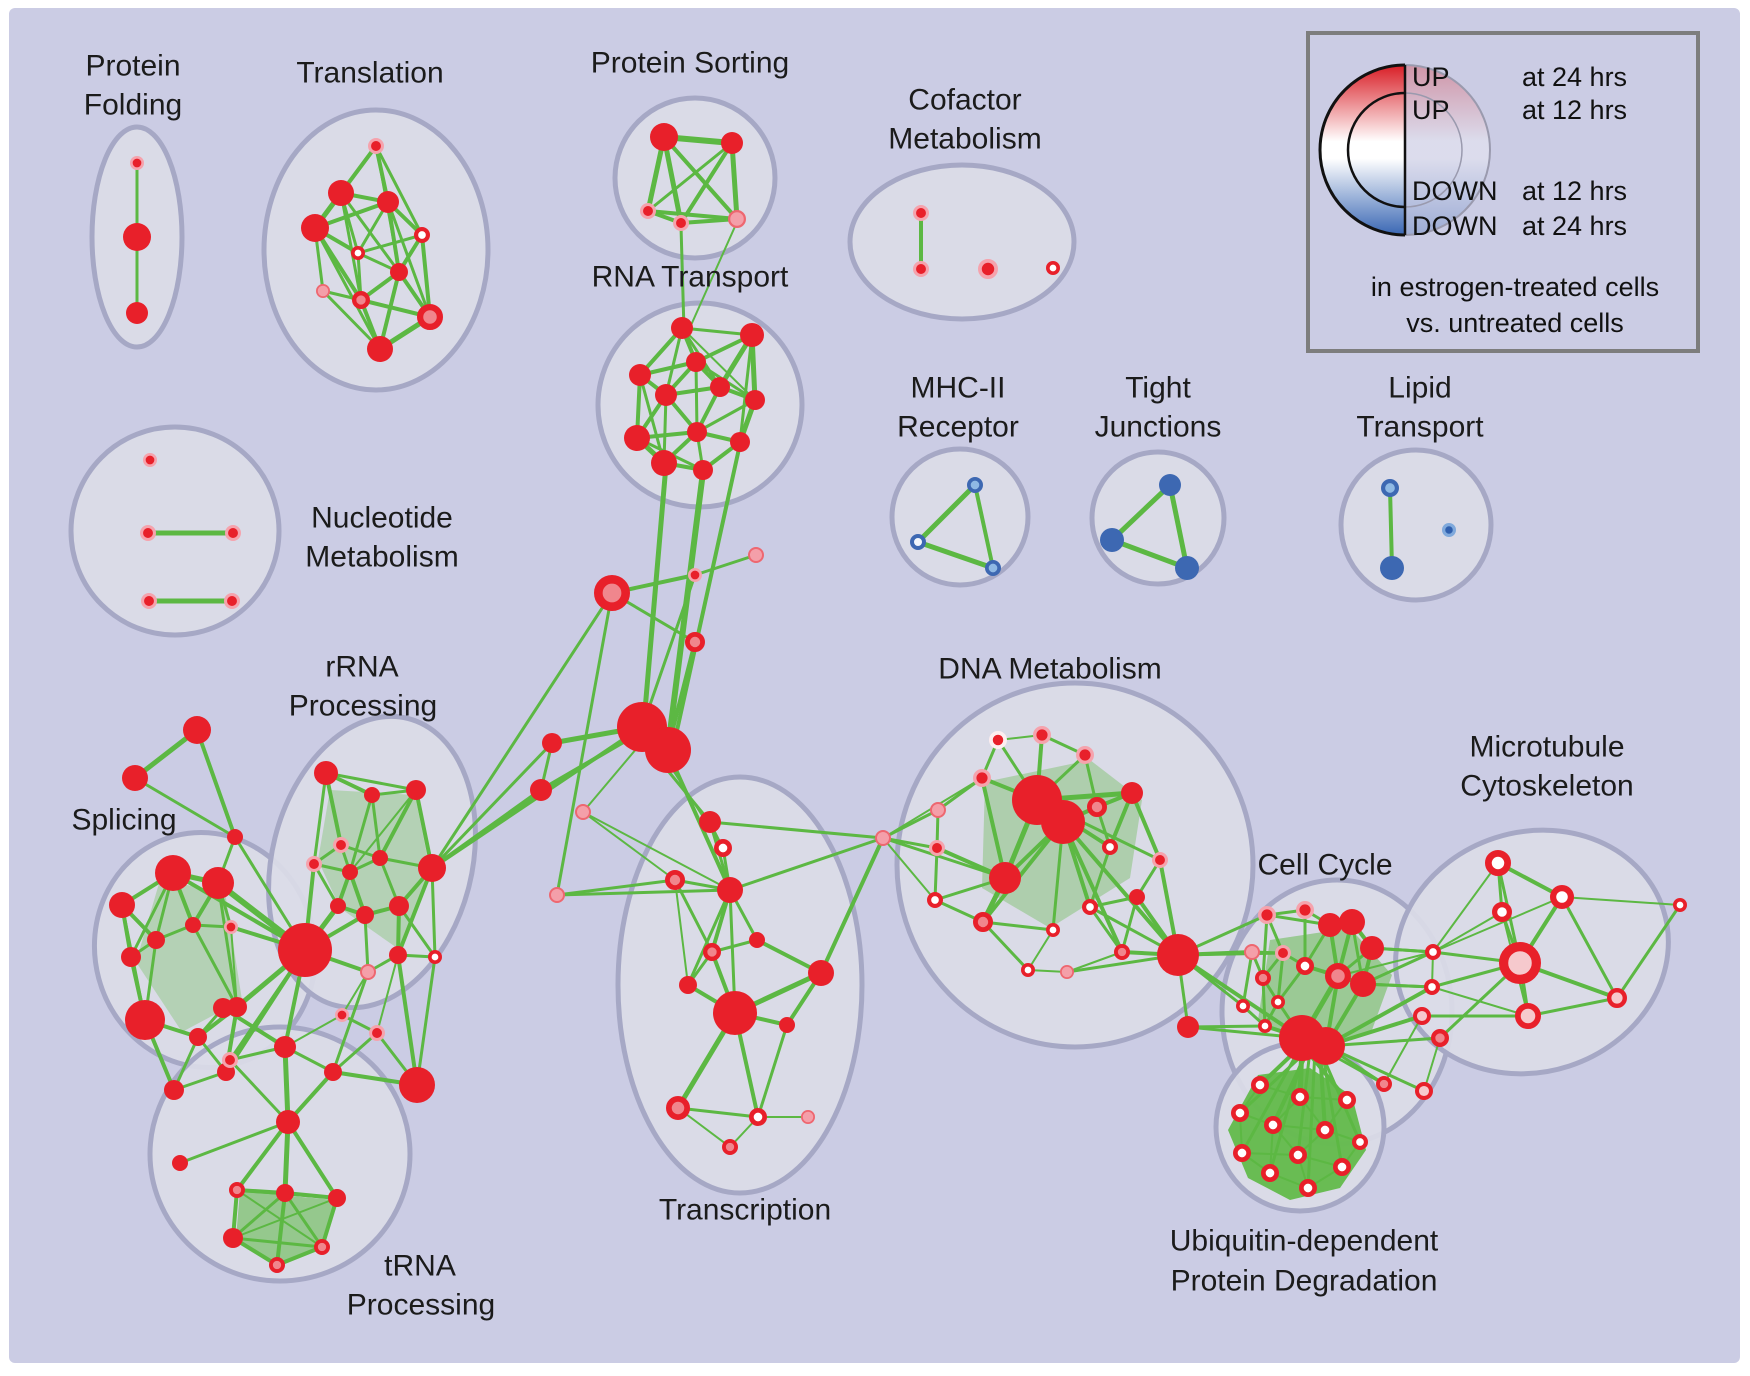 This screenshot has height=1376, width=1750. What do you see at coordinates (123, 820) in the screenshot?
I see `cluster-label-splicing: Splicing` at bounding box center [123, 820].